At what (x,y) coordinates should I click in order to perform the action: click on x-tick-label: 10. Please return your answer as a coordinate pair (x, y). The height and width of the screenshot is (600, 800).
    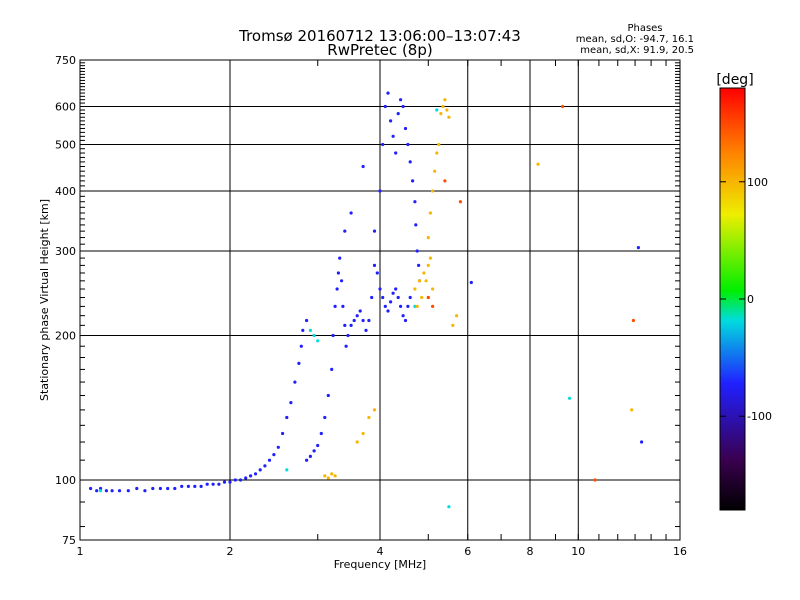
    Looking at the image, I should click on (578, 551).